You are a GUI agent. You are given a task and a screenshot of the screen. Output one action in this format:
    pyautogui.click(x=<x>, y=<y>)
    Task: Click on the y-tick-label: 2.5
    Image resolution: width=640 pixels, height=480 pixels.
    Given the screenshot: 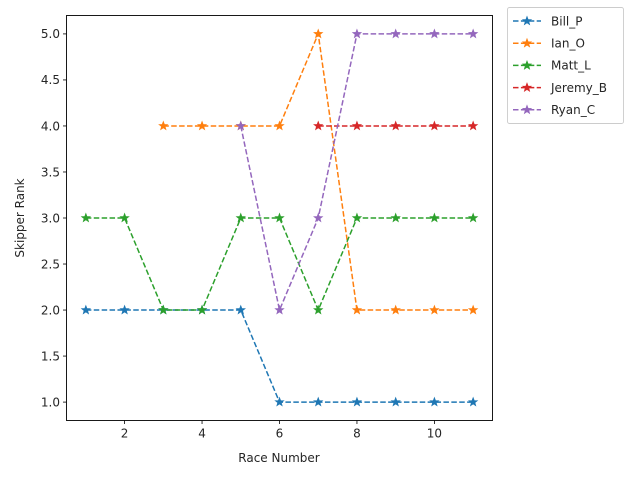 What is the action you would take?
    pyautogui.click(x=50, y=264)
    